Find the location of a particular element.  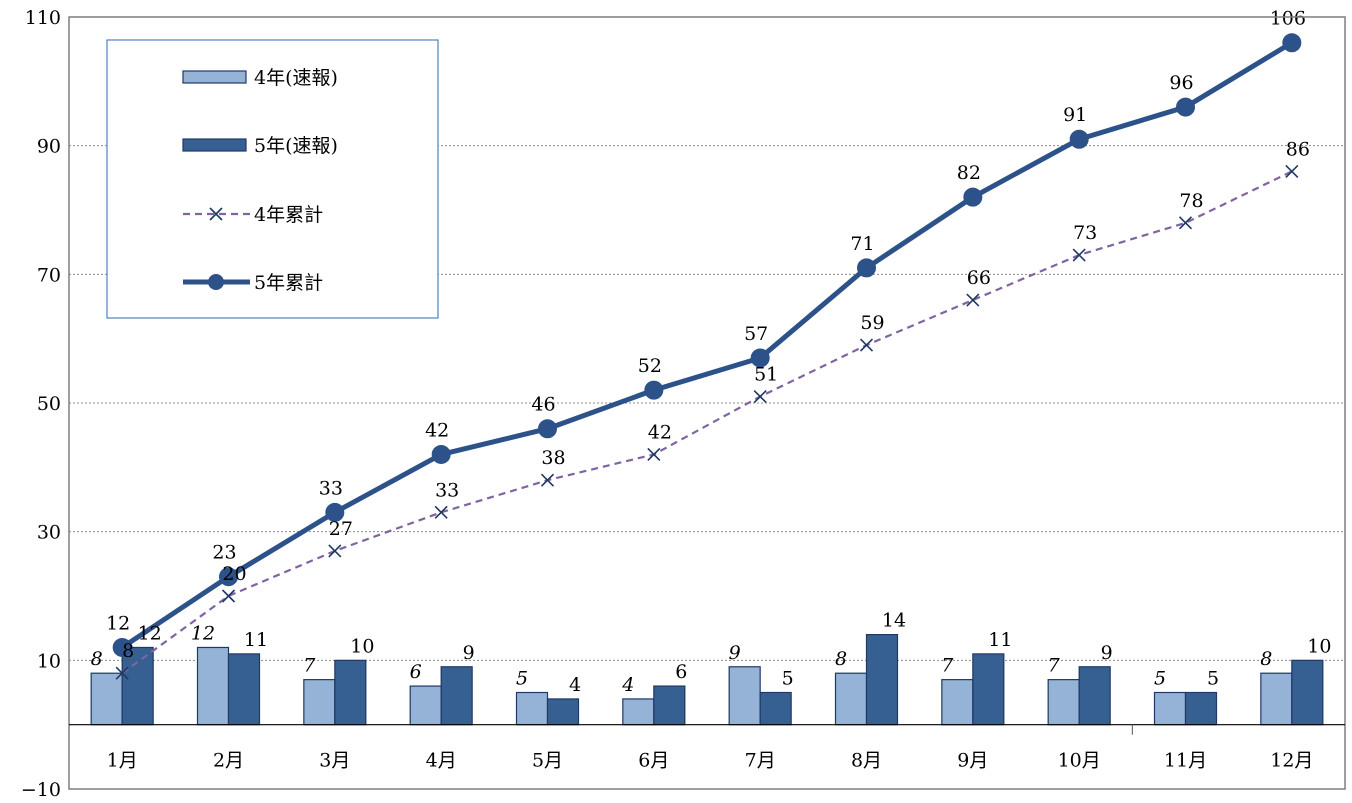

line-data-label: 73 is located at coordinates (1085, 233).